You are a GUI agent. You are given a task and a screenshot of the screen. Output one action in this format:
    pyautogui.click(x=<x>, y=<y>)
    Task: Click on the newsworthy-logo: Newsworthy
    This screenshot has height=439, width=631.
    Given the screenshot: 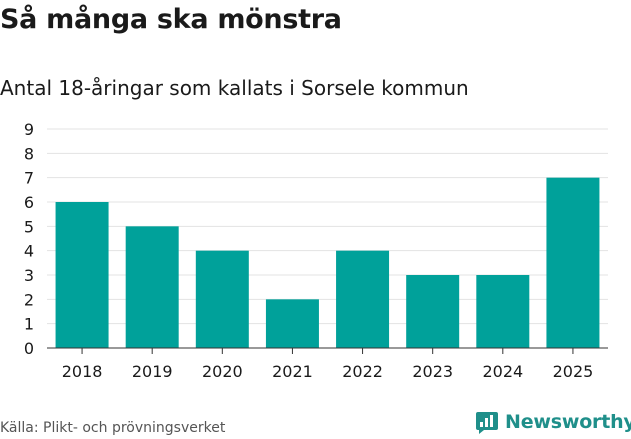 What is the action you would take?
    pyautogui.click(x=553, y=422)
    